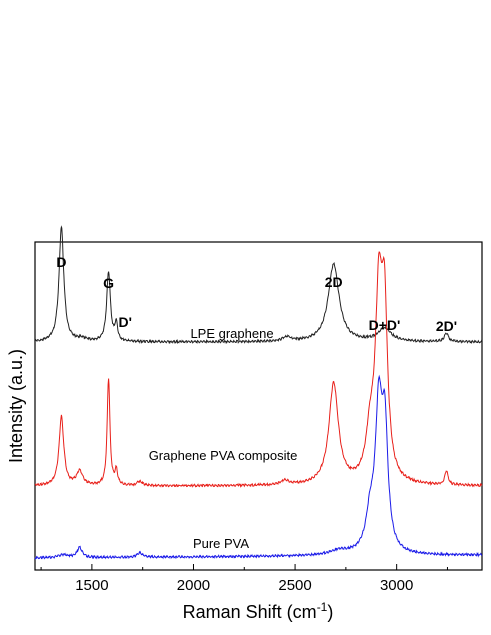  Describe the element at coordinates (446, 326) in the screenshot. I see `peak-label: 2D'` at that location.